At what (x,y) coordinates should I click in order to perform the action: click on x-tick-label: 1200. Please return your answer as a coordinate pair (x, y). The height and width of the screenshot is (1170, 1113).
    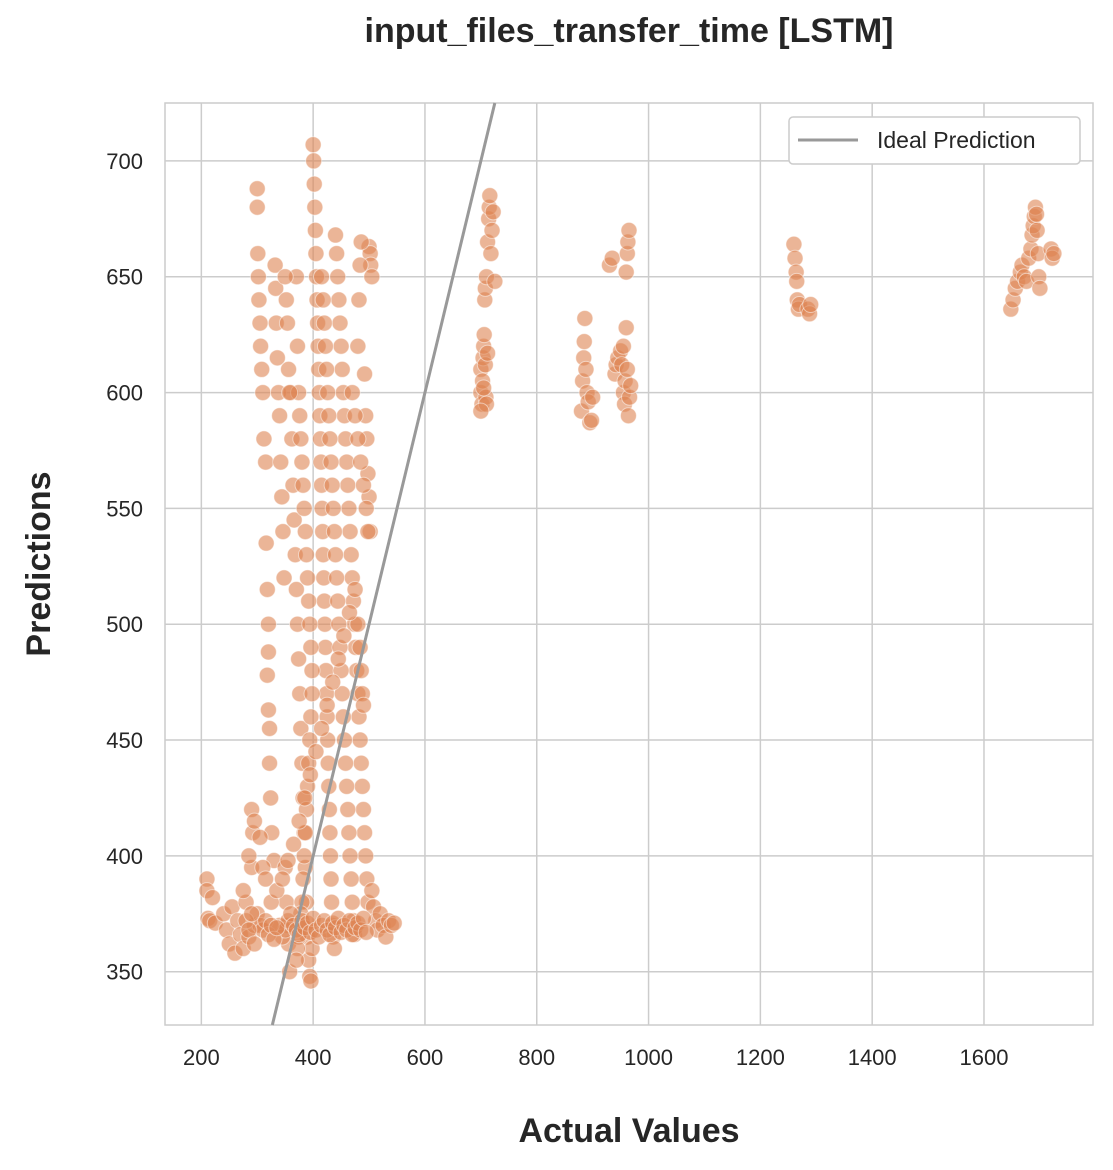
    Looking at the image, I should click on (760, 1057).